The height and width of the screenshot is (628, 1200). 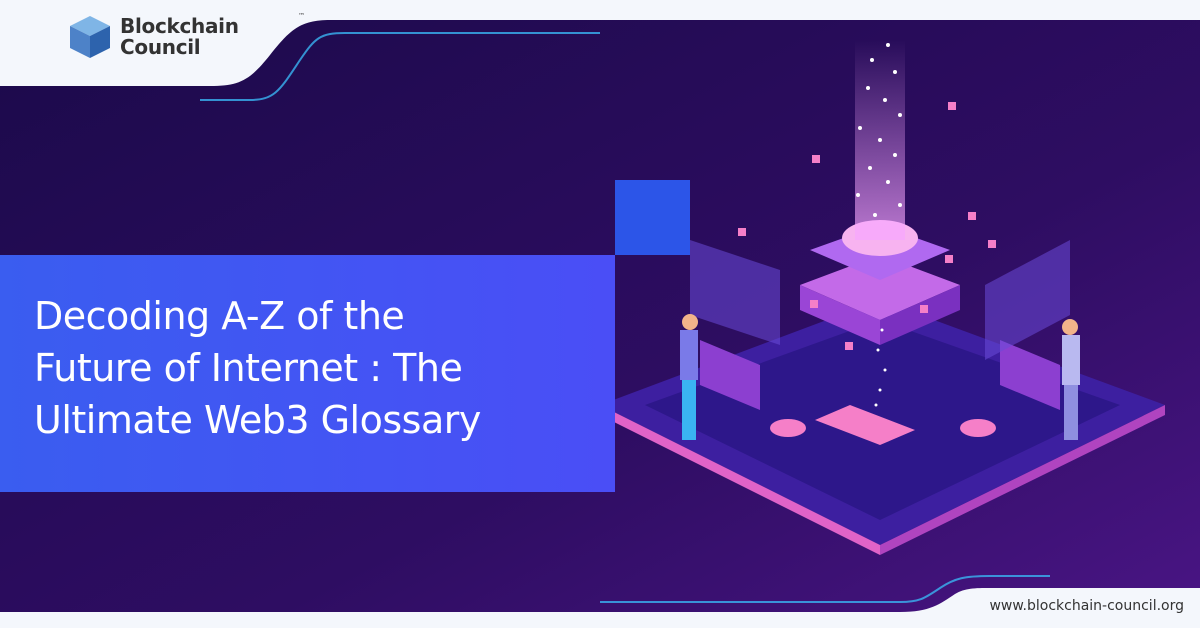 I want to click on cube-icon, so click(x=90, y=37).